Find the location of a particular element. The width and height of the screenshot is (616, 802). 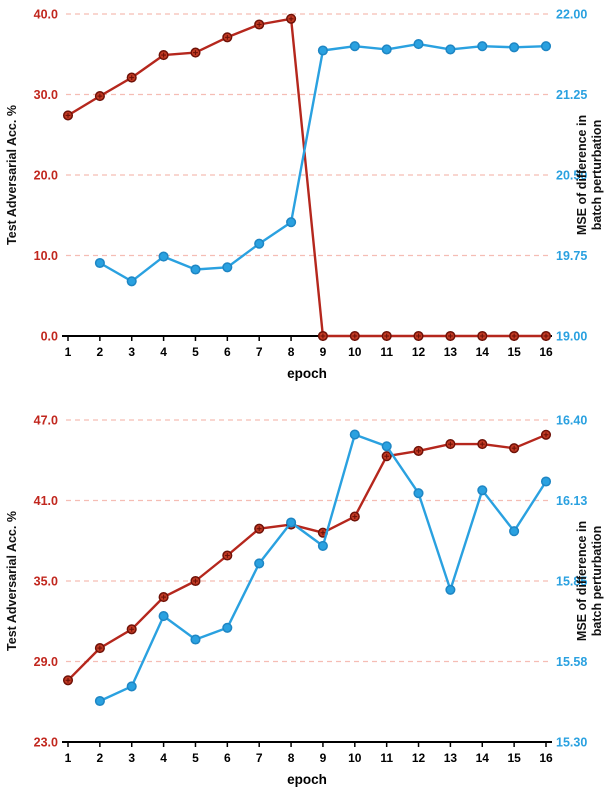

right-tick-label: 22.00 is located at coordinates (571, 15).